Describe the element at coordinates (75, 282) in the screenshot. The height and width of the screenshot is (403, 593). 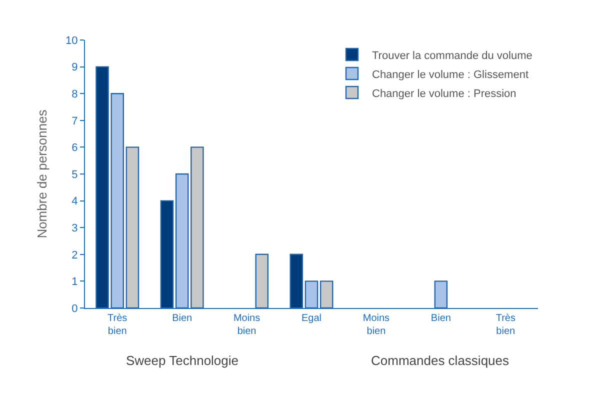
I see `y-tick-label: 1` at that location.